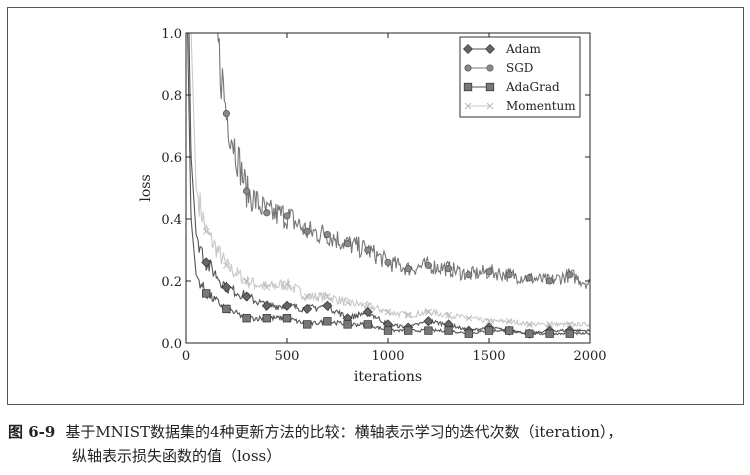 The height and width of the screenshot is (475, 750). What do you see at coordinates (541, 106) in the screenshot?
I see `legend-label: Momentum` at bounding box center [541, 106].